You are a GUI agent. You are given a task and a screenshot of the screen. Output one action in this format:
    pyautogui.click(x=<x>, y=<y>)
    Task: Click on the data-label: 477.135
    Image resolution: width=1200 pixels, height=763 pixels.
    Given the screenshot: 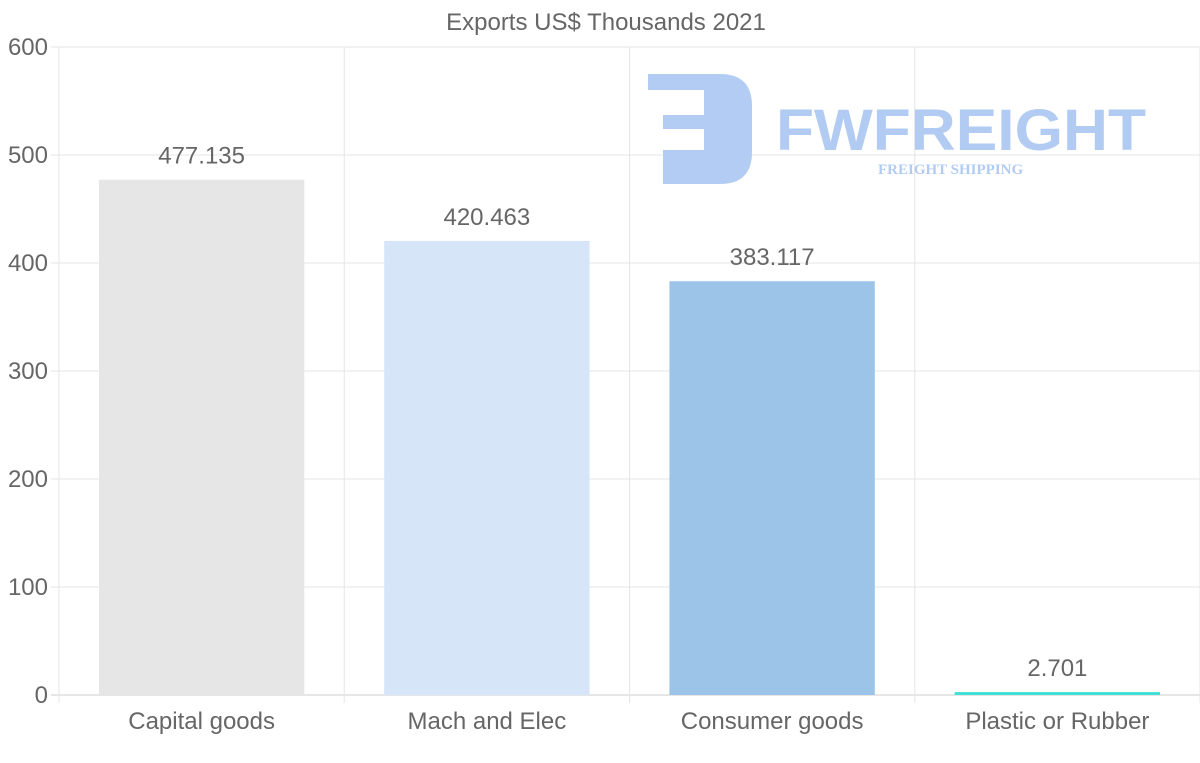 What is the action you would take?
    pyautogui.click(x=201, y=156)
    